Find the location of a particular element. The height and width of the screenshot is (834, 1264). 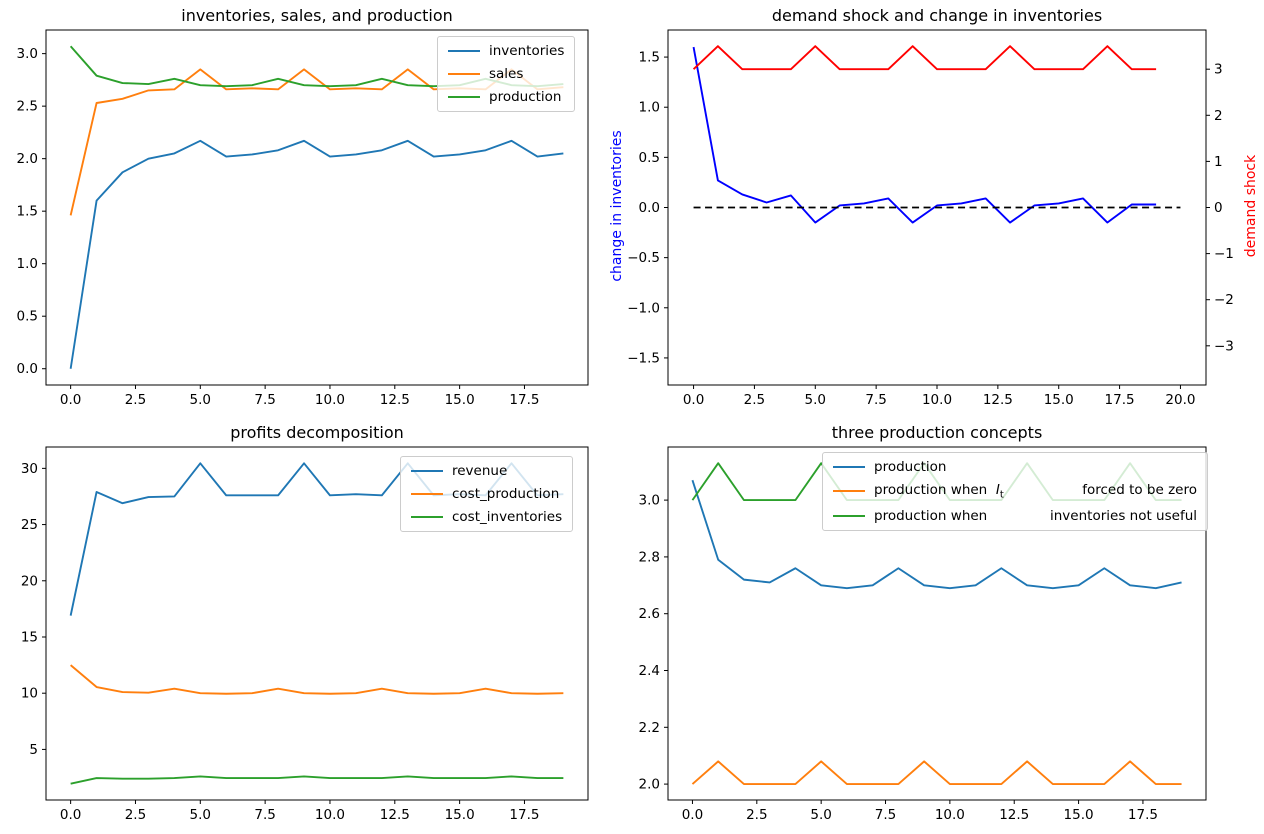

series-line-cost-production is located at coordinates (317, 679).